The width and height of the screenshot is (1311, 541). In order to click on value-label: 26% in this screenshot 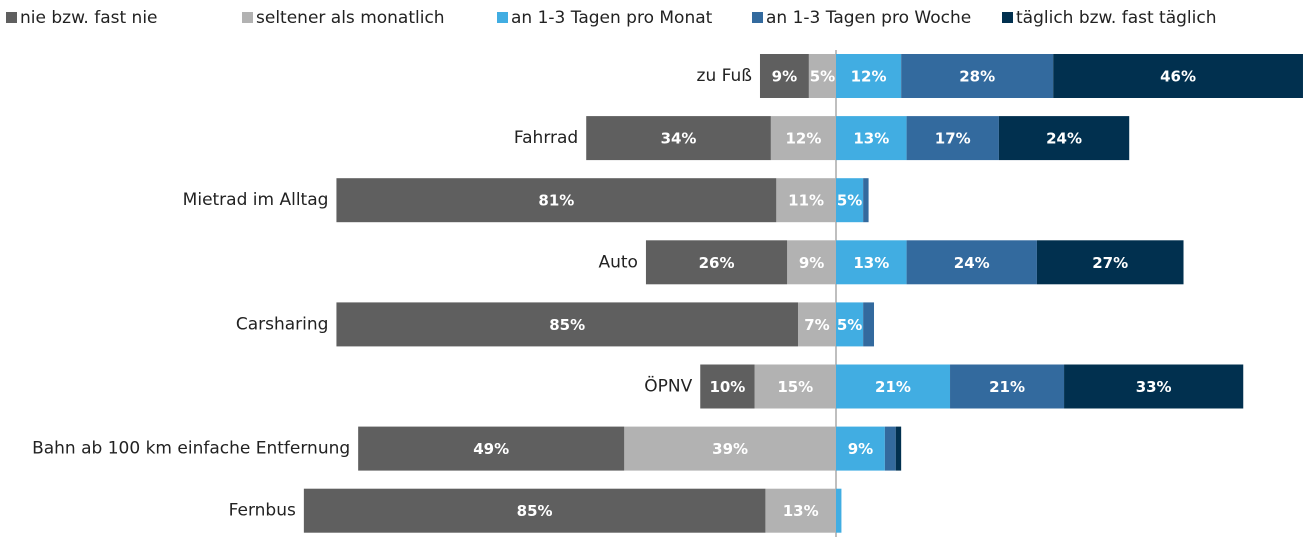, I will do `click(717, 263)`.